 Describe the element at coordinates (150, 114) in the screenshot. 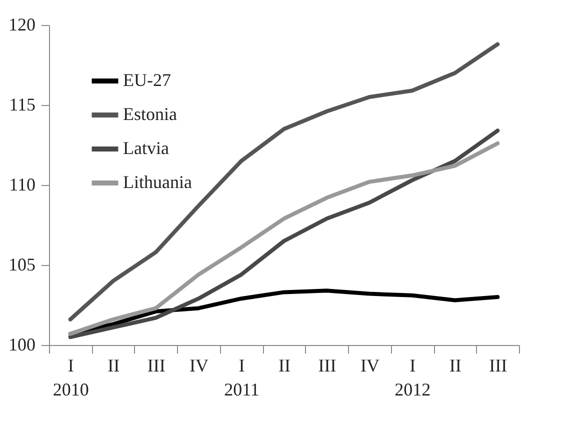

I see `legend-label: Estonia` at that location.